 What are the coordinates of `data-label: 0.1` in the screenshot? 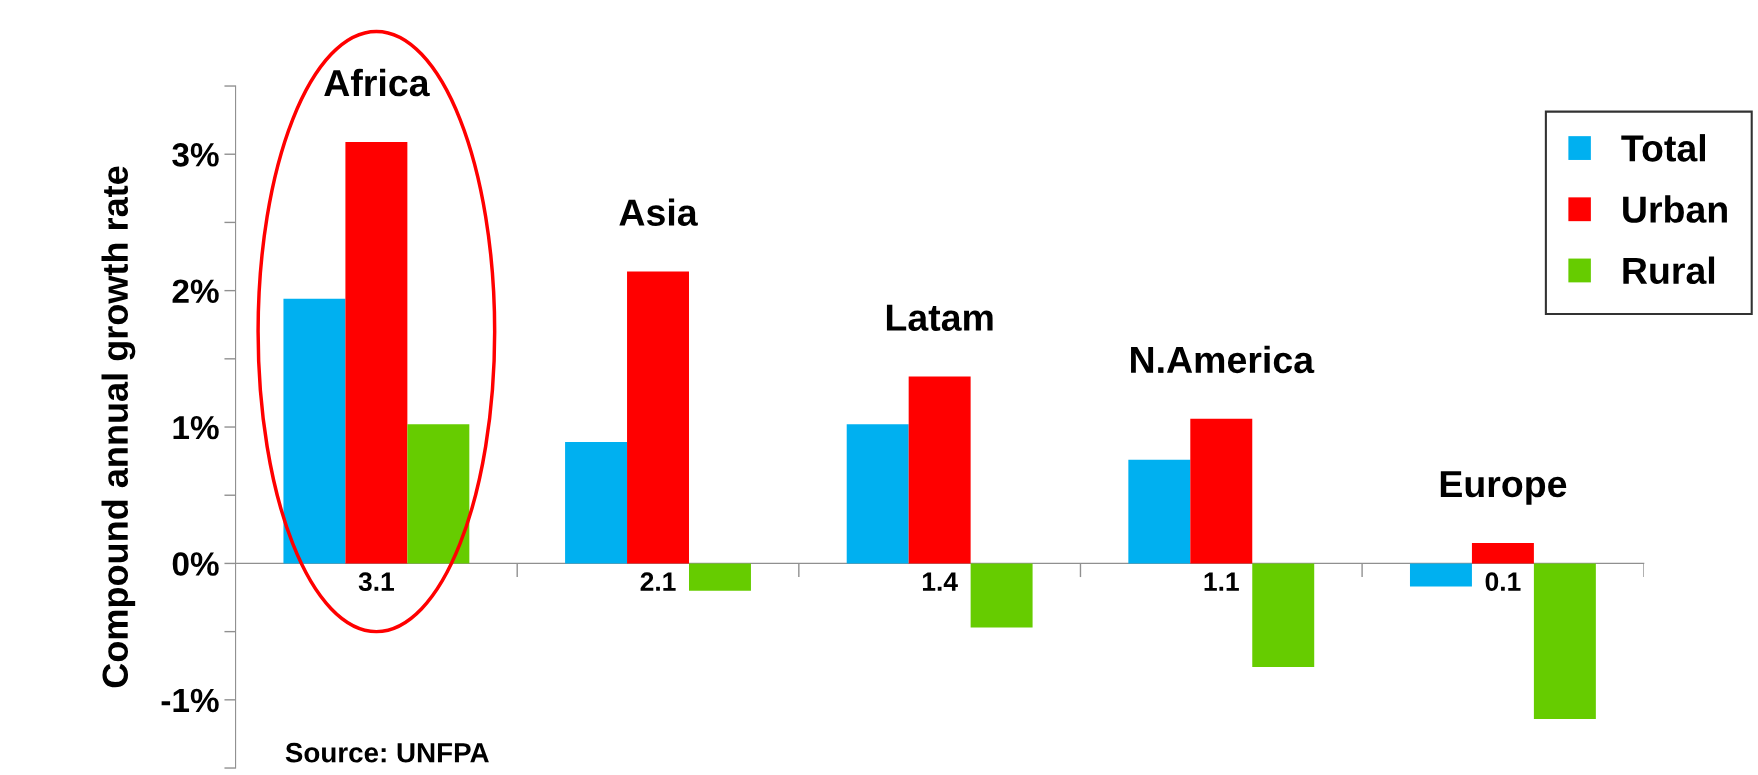 It's located at (1503, 581).